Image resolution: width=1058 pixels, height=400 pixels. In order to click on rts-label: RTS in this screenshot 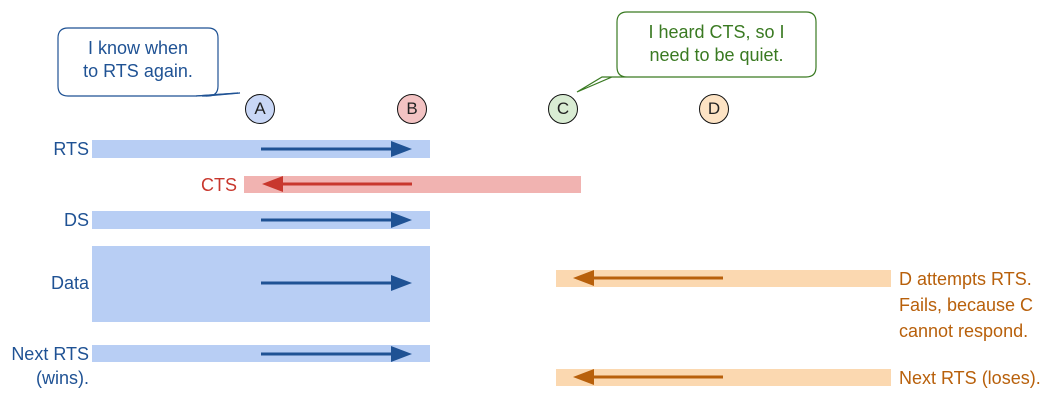, I will do `click(71, 149)`.